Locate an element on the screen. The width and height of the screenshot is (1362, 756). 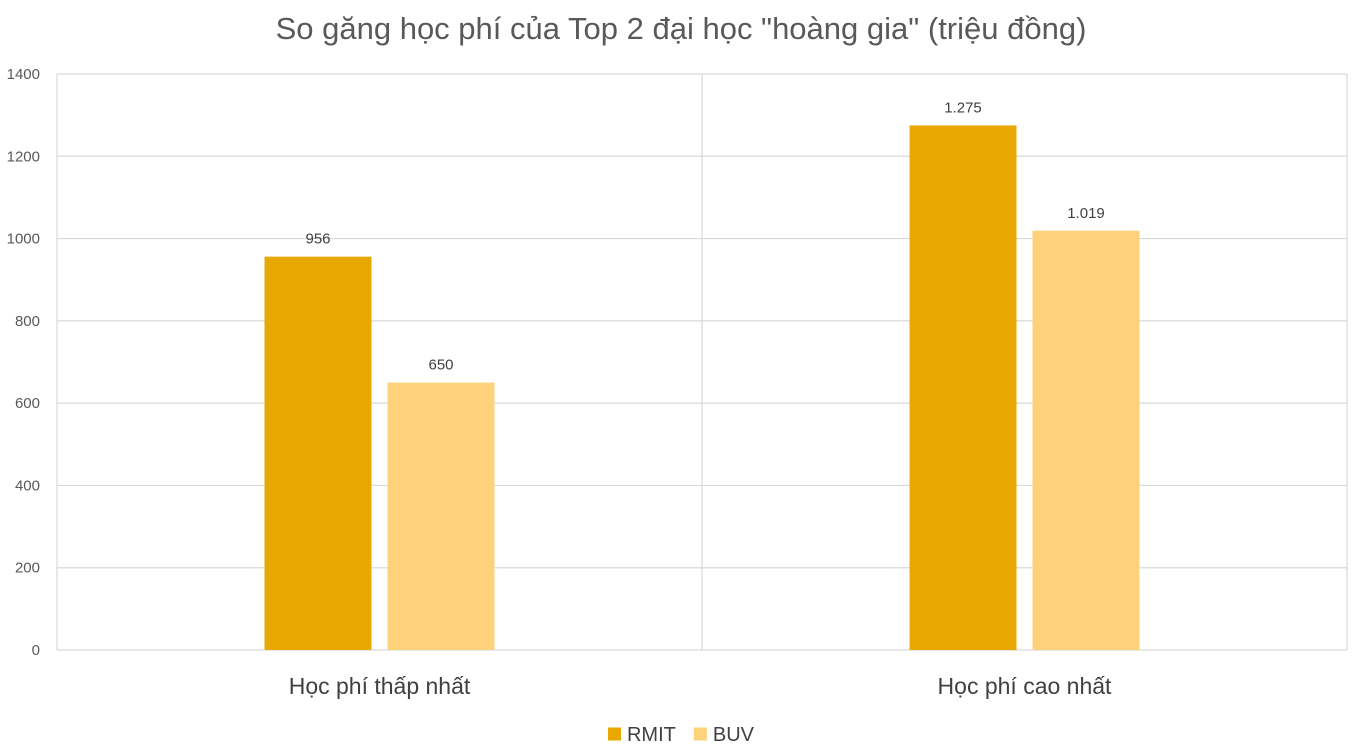
y-tick-label: 400 is located at coordinates (27, 485).